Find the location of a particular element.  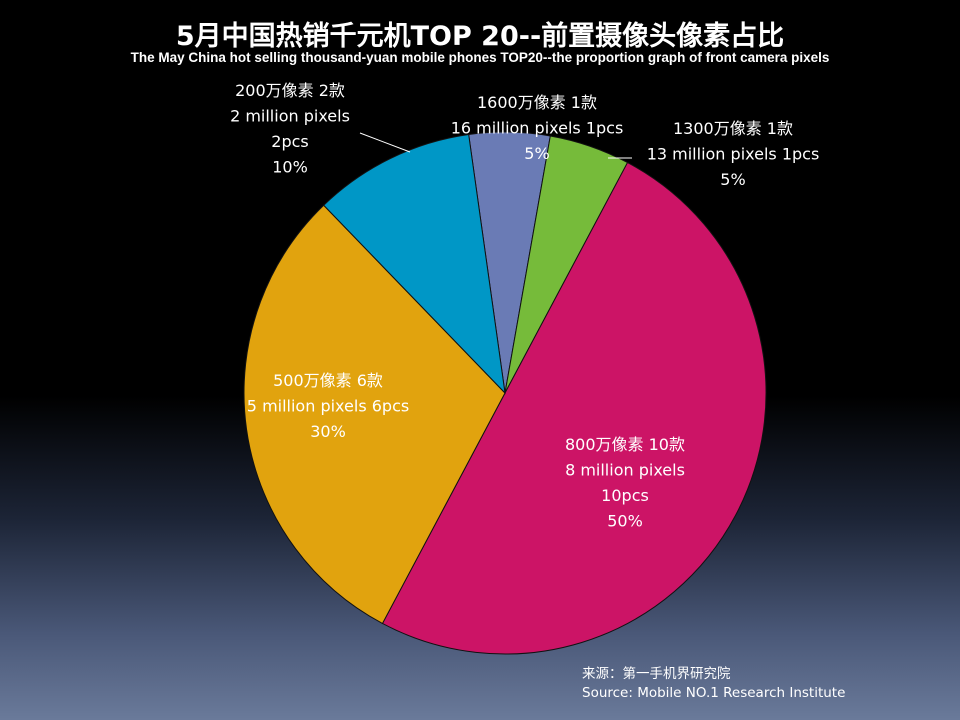

slice-label-line: 10% is located at coordinates (290, 167).